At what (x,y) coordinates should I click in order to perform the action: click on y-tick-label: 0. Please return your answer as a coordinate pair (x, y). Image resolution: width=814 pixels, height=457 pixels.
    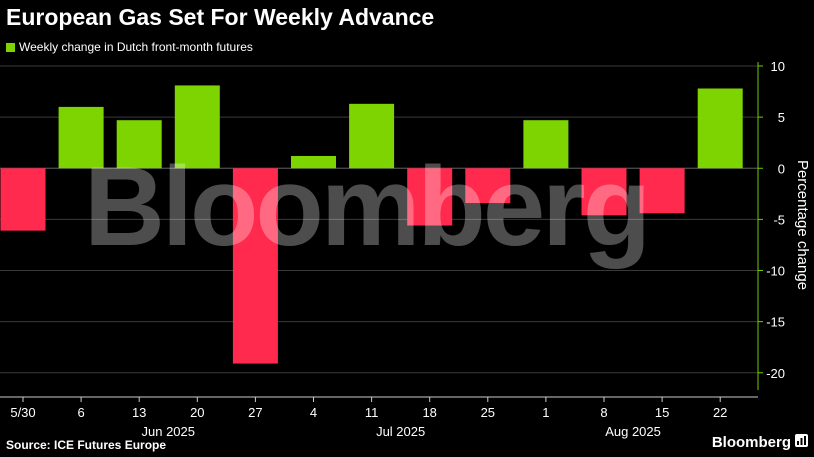
    Looking at the image, I should click on (781, 168).